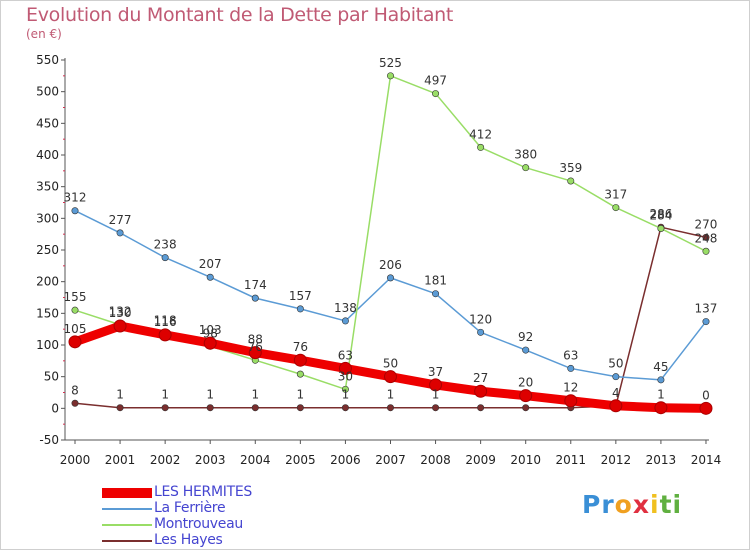 The width and height of the screenshot is (750, 550). I want to click on y-tick-label: 500, so click(47, 92).